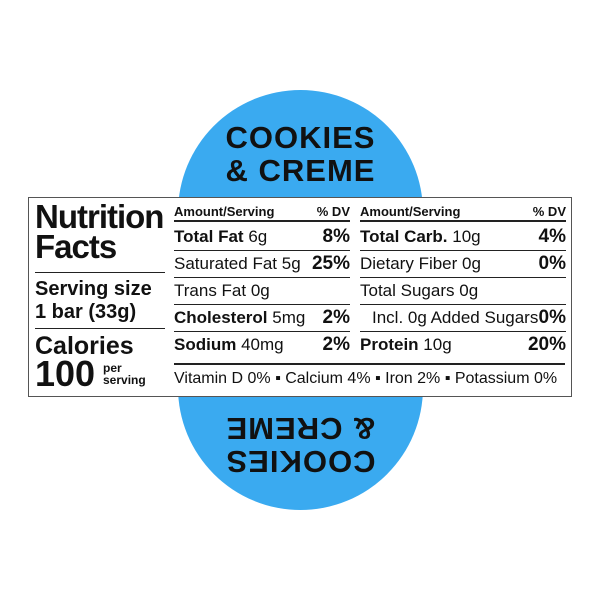 This screenshot has height=600, width=600. Describe the element at coordinates (84, 346) in the screenshot. I see `calories-label: Calories` at that location.